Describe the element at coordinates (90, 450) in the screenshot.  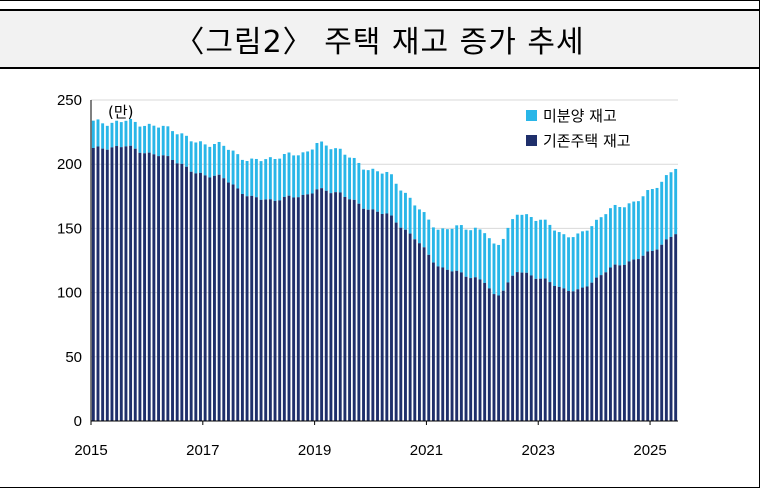
I see `x-tick-label: 2015` at that location.